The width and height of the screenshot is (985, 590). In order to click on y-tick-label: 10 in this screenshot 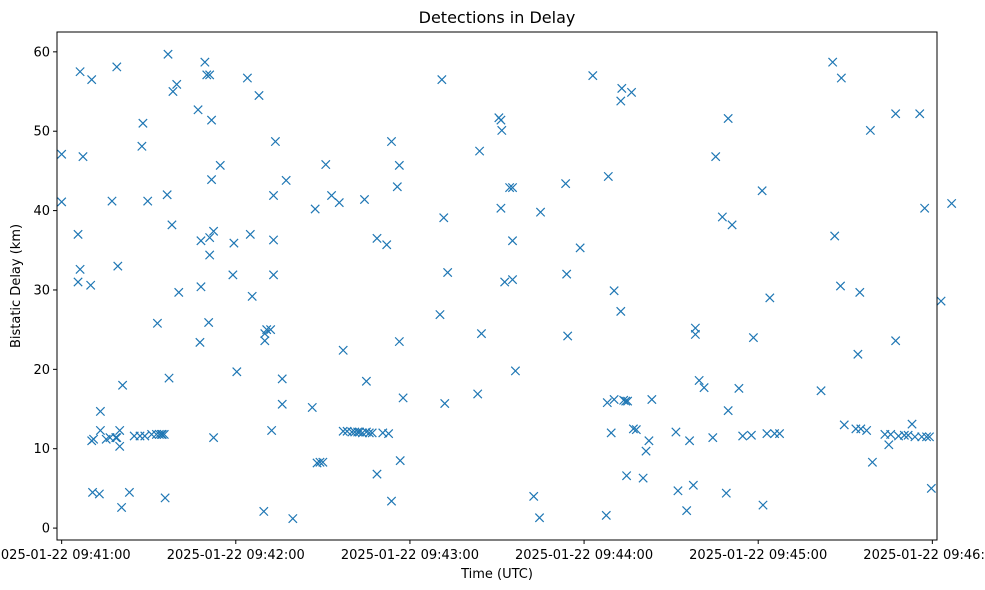, I will do `click(41, 449)`.